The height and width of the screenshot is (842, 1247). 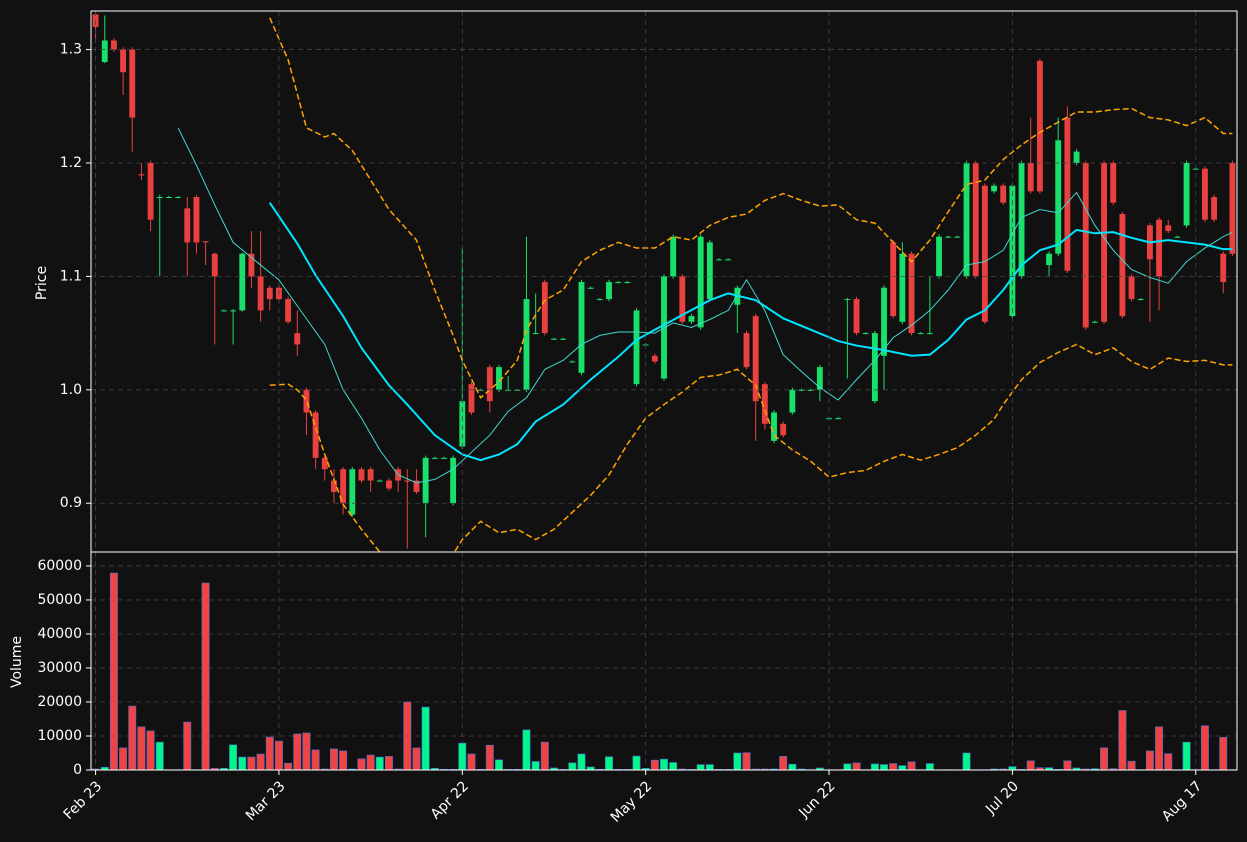 What do you see at coordinates (71, 503) in the screenshot?
I see `y-tick-label: 0.9` at bounding box center [71, 503].